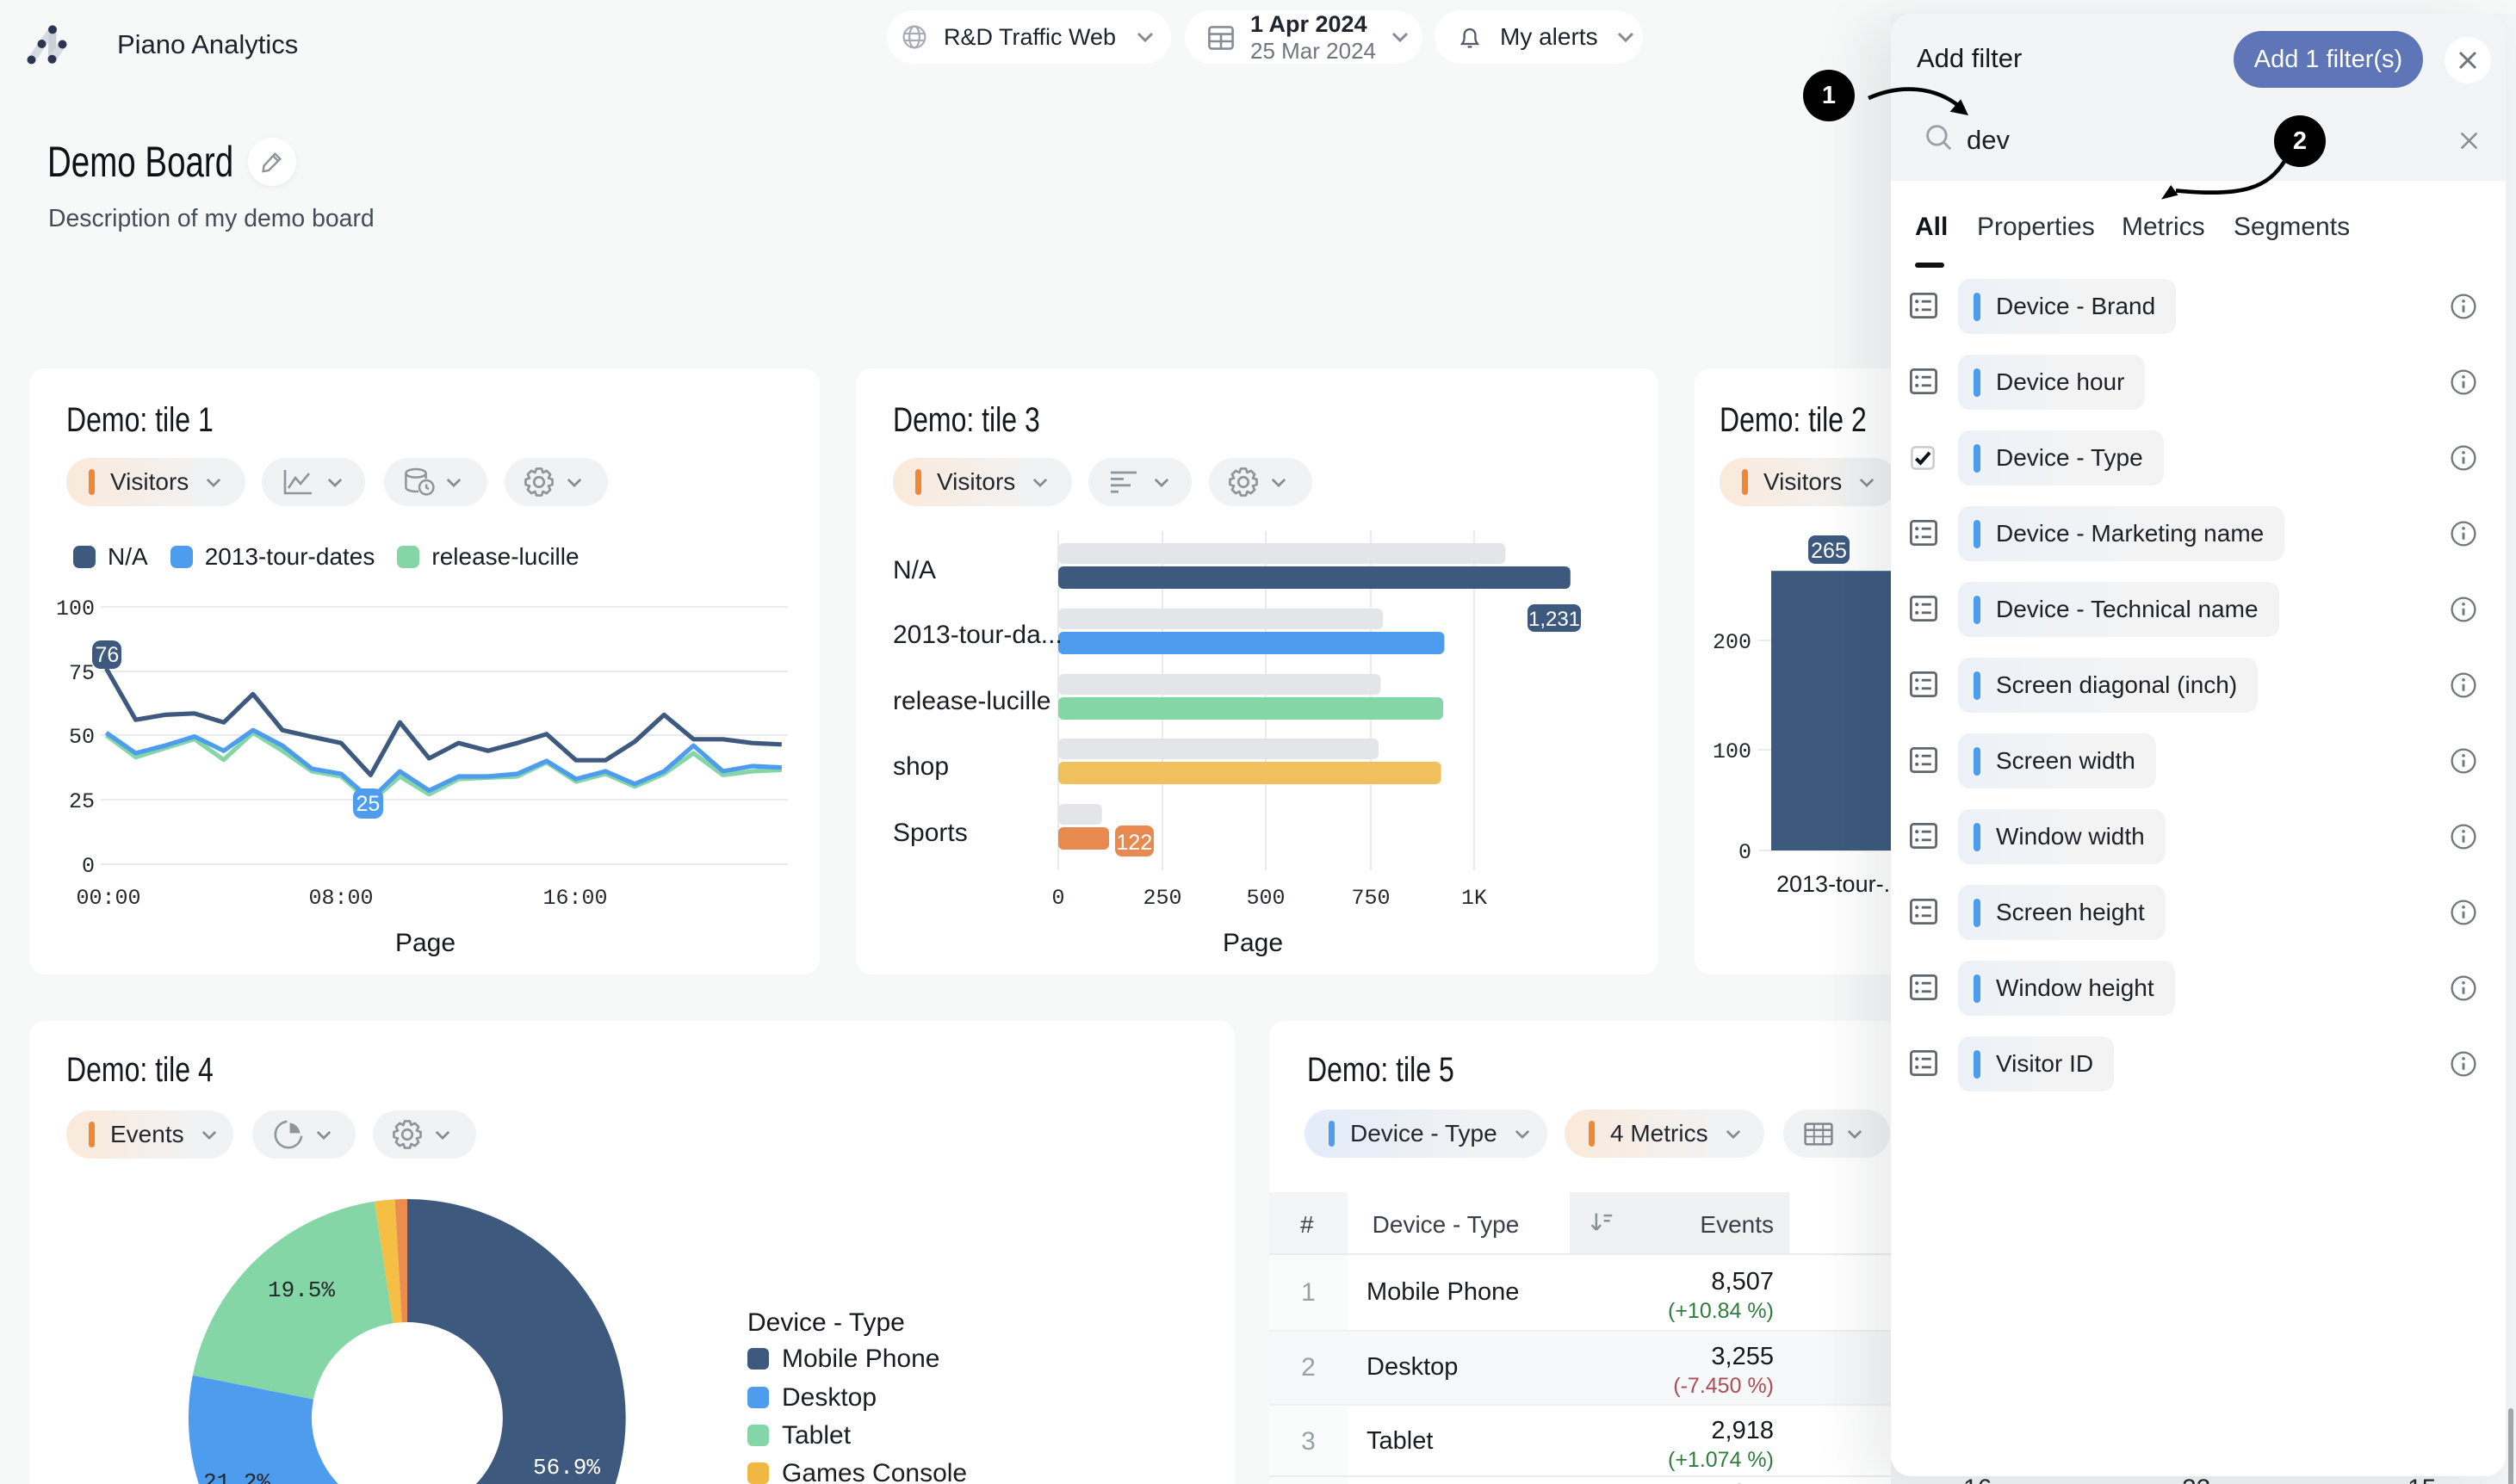  Describe the element at coordinates (972, 701) in the screenshot. I see `svg-text: release-lucille` at that location.